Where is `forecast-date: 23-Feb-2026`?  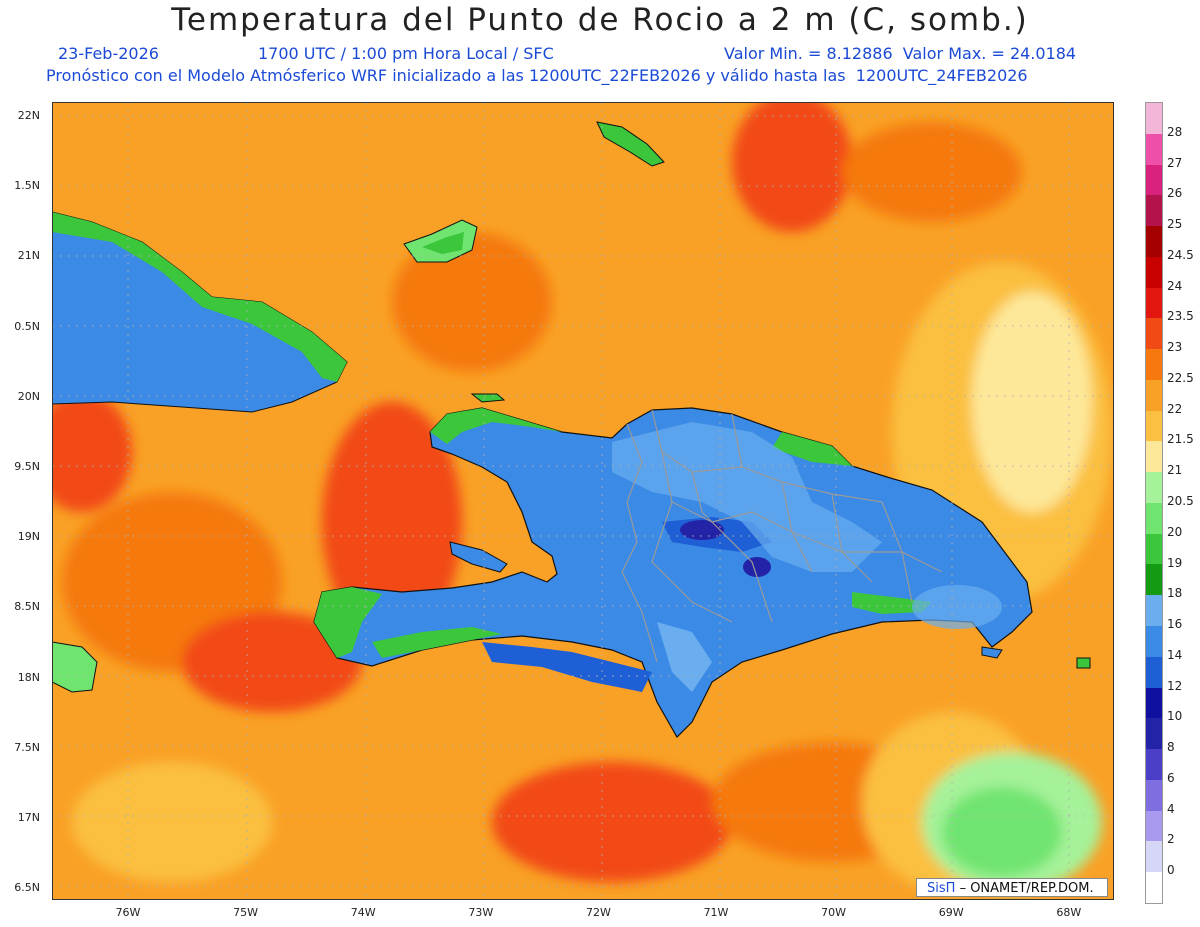 forecast-date: 23-Feb-2026 is located at coordinates (108, 53).